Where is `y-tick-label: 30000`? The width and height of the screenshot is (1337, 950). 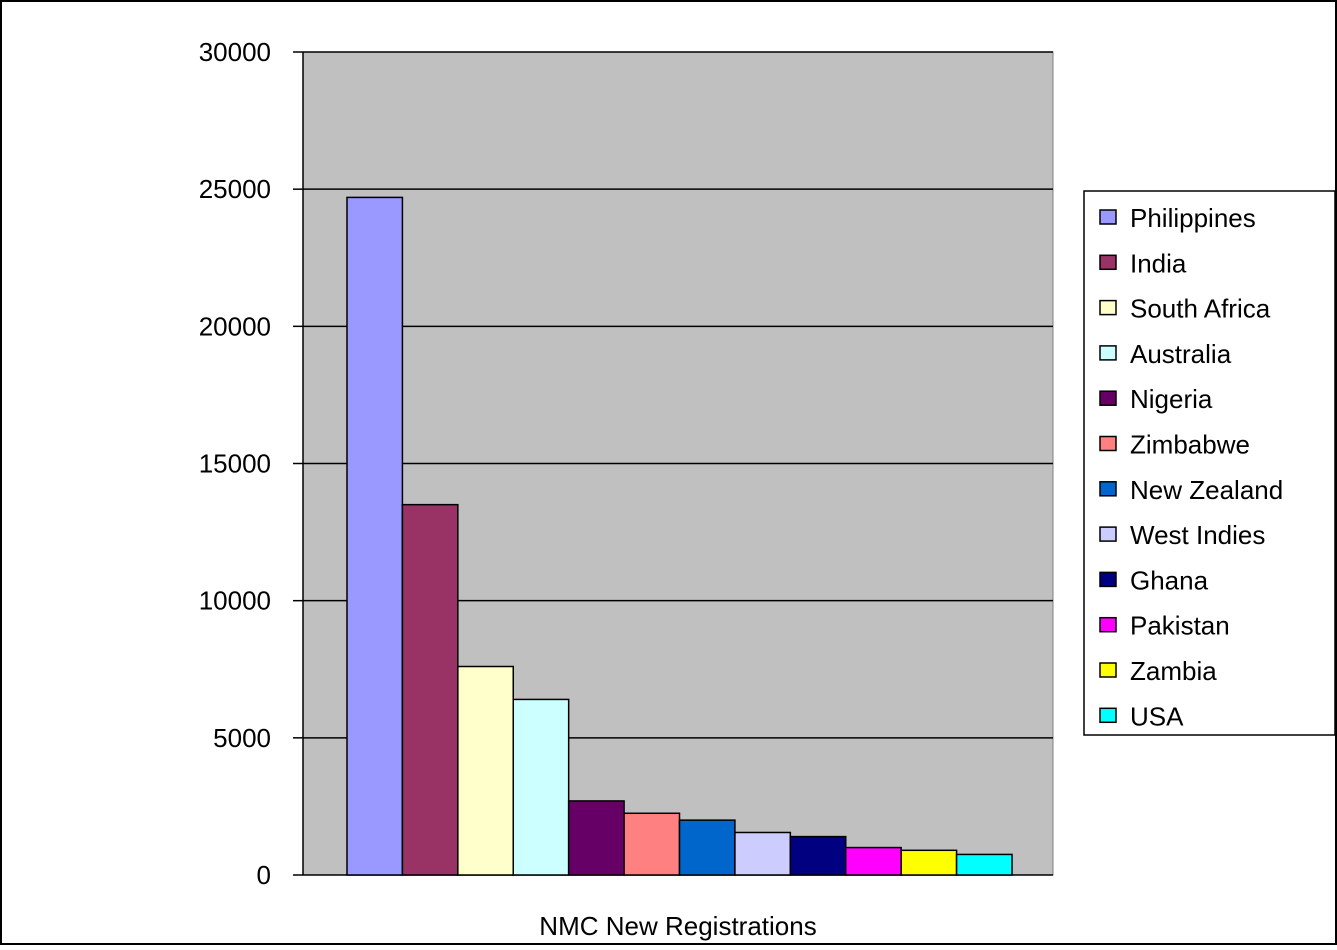
y-tick-label: 30000 is located at coordinates (235, 52).